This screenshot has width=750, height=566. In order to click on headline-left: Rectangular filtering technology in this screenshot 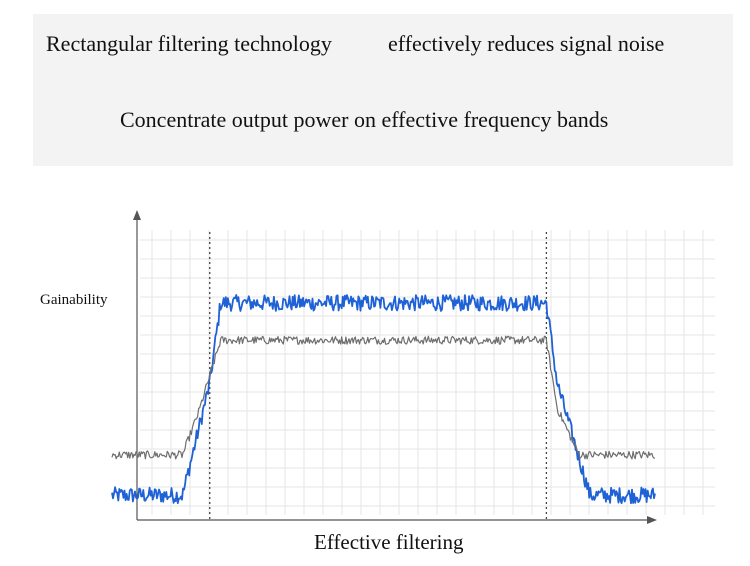, I will do `click(189, 43)`.